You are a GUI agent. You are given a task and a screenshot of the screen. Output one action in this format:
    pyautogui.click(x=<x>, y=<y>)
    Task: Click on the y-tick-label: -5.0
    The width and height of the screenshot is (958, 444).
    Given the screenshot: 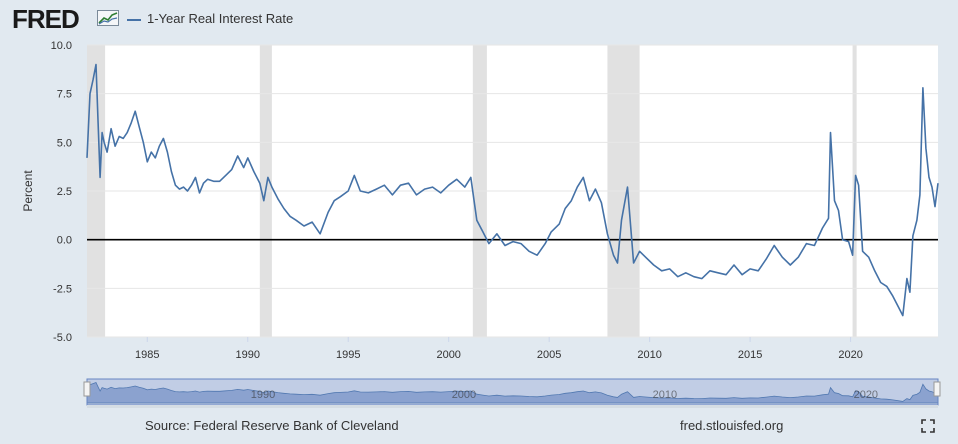 What is the action you would take?
    pyautogui.click(x=62, y=338)
    